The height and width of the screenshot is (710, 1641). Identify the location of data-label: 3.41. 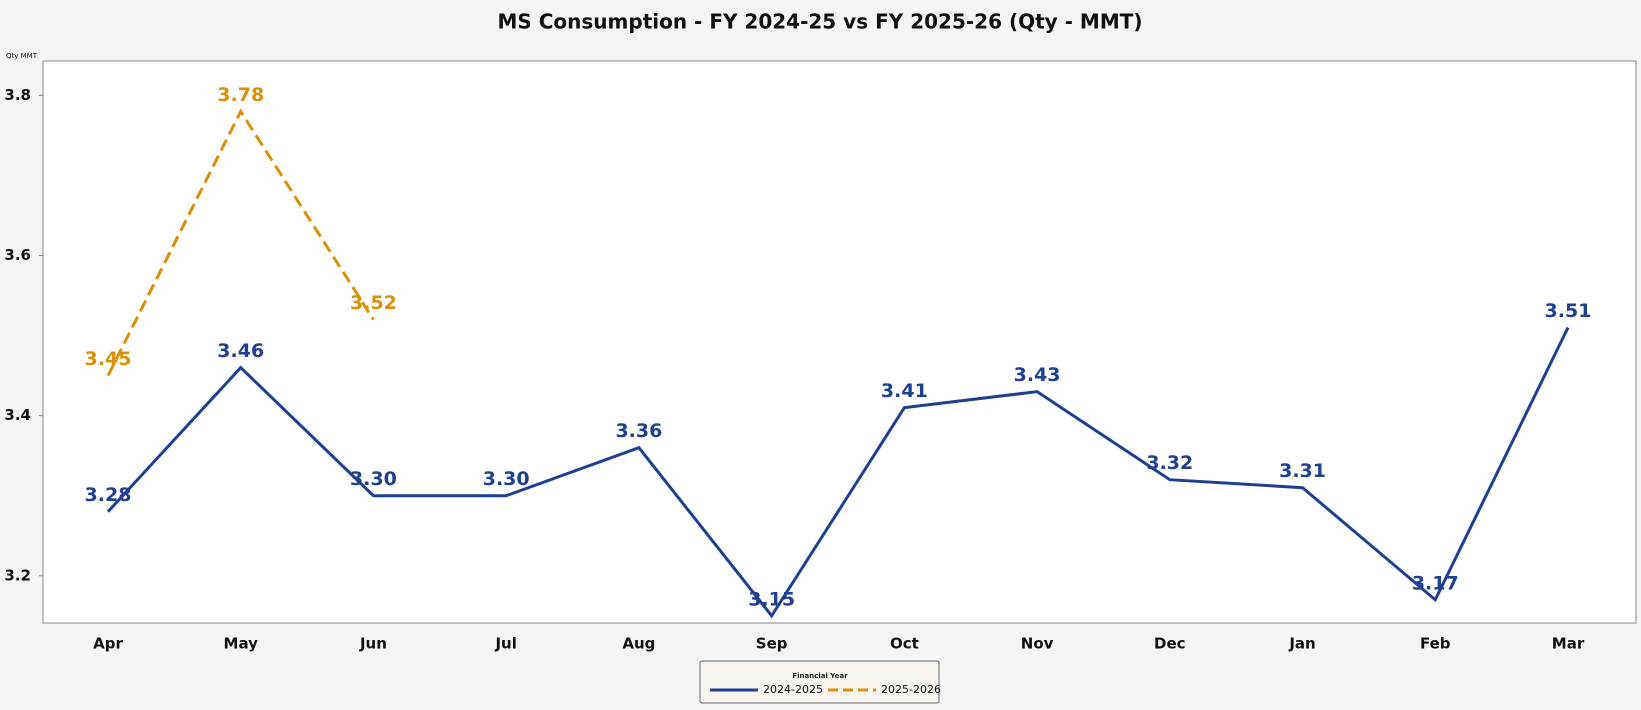
(904, 391).